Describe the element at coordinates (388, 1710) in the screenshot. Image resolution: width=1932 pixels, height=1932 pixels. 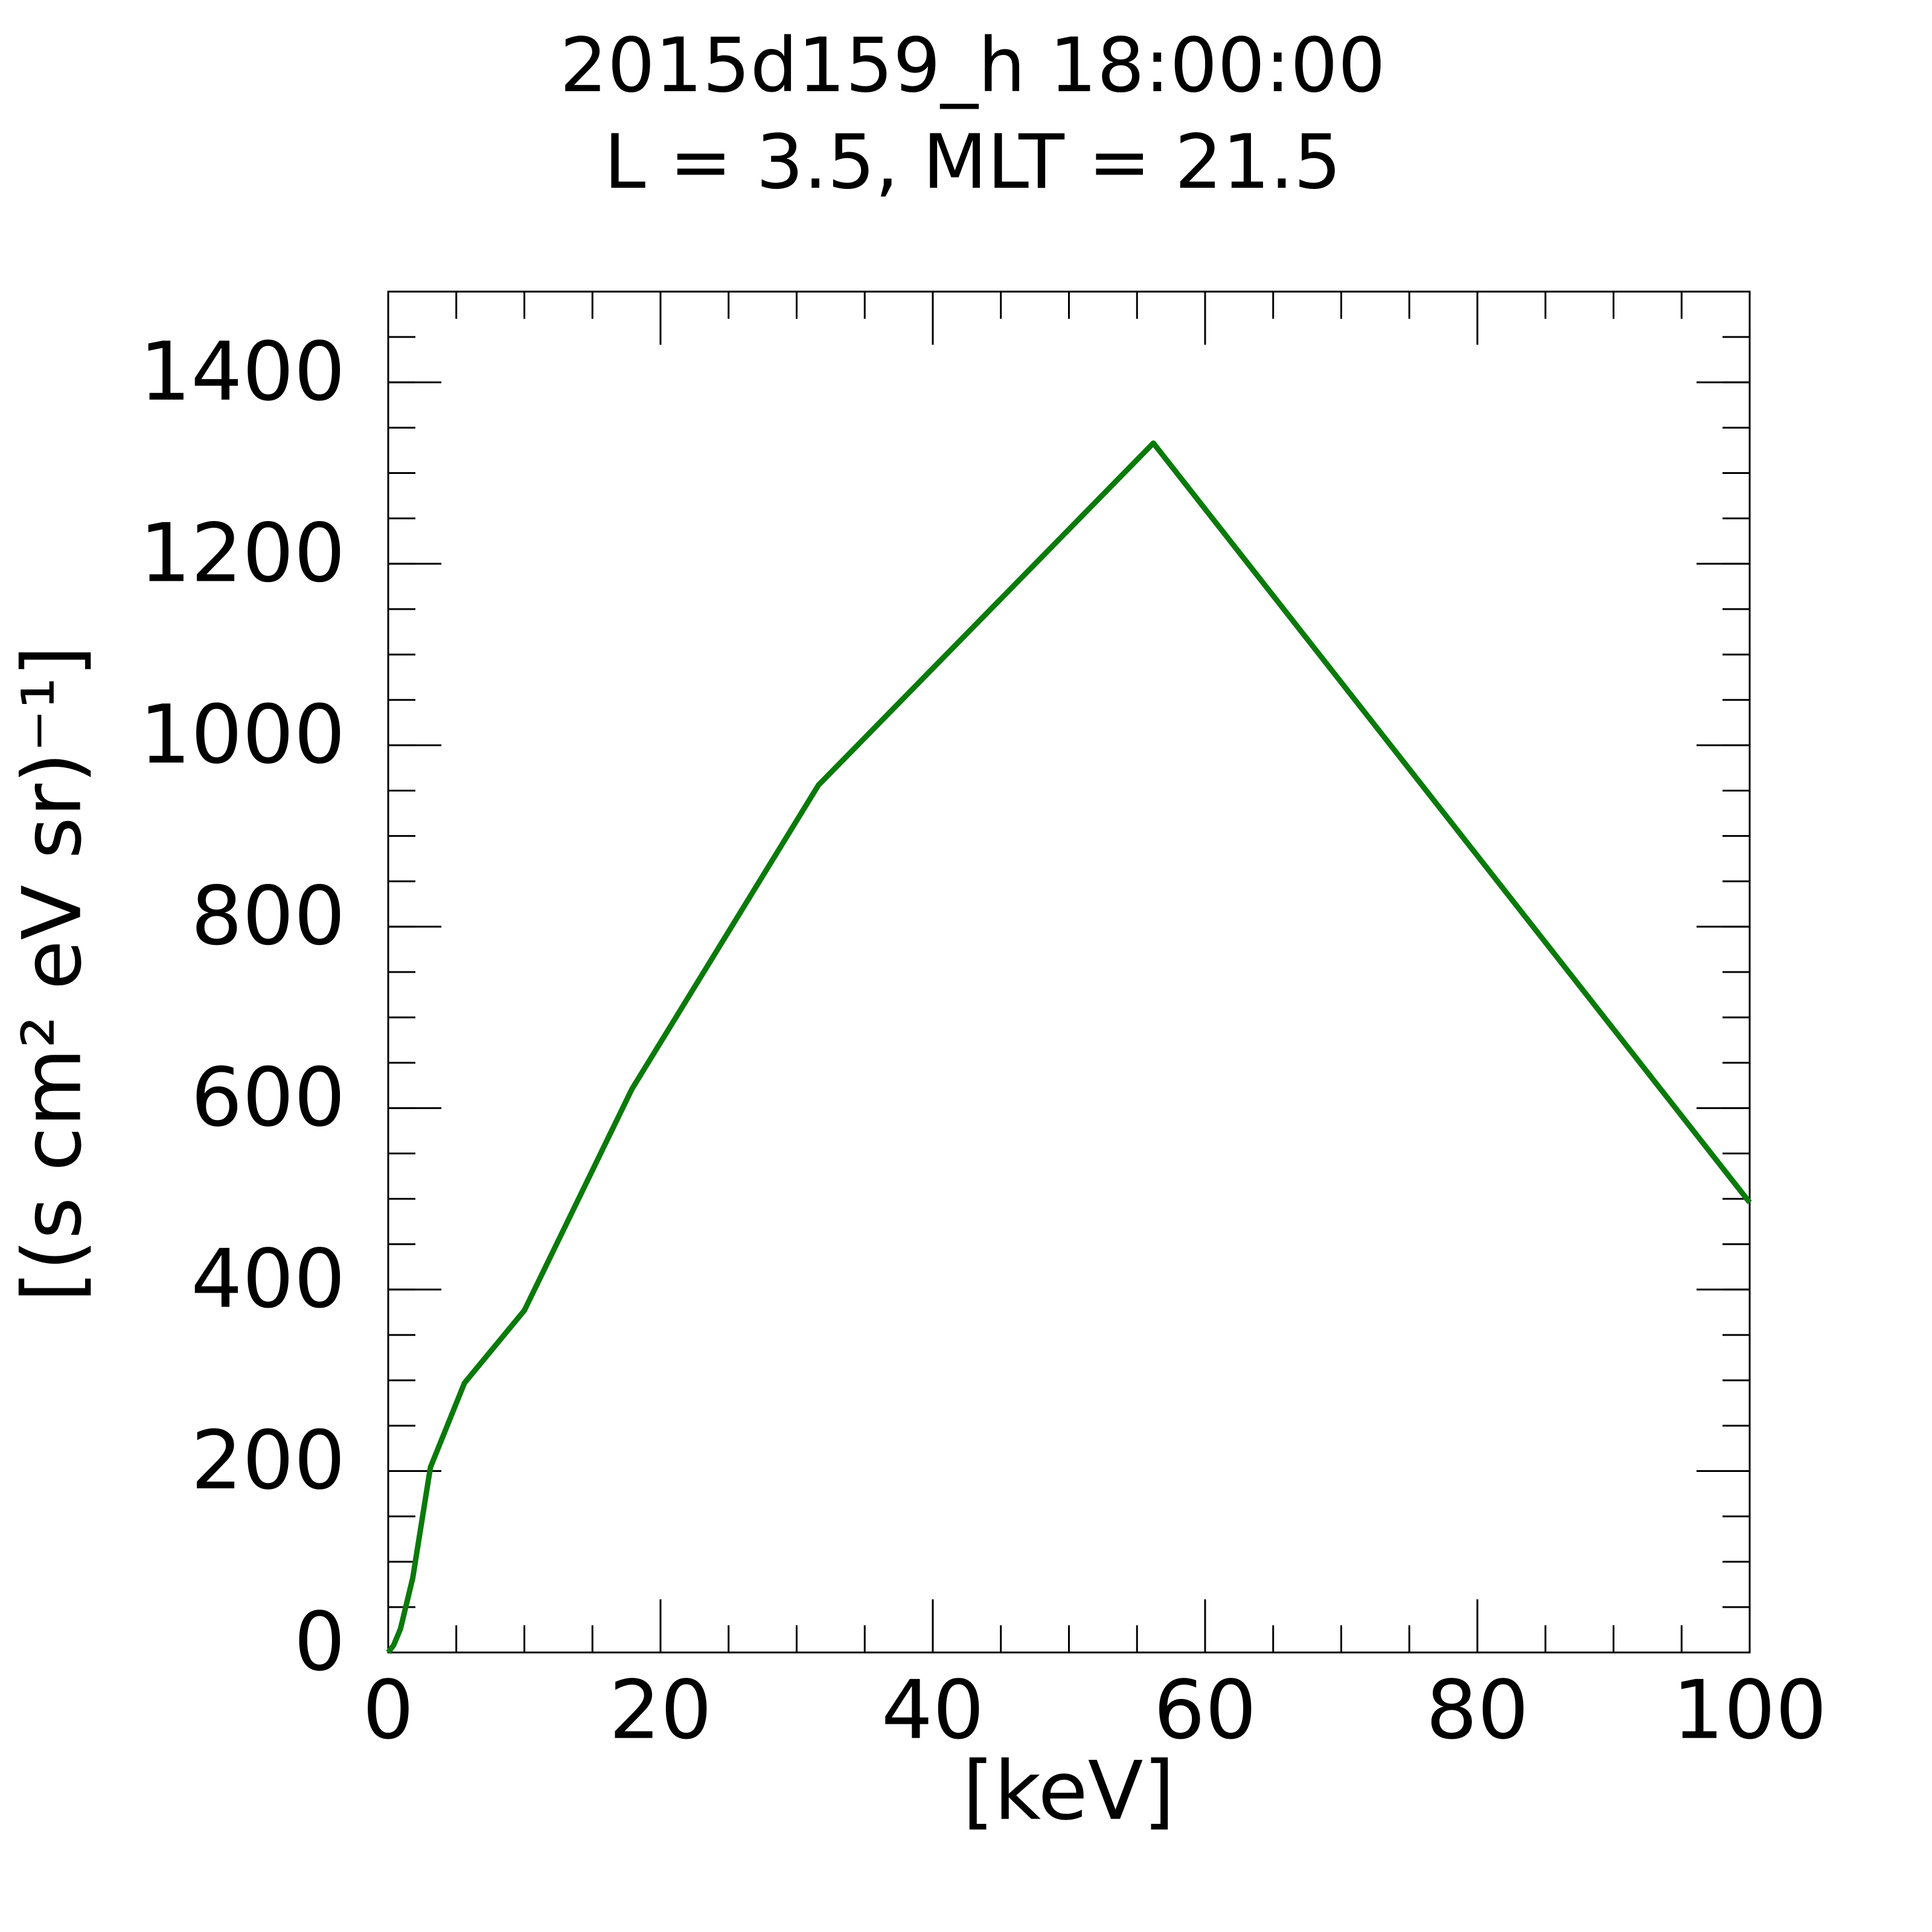
I see `x-tick-label: 0` at that location.